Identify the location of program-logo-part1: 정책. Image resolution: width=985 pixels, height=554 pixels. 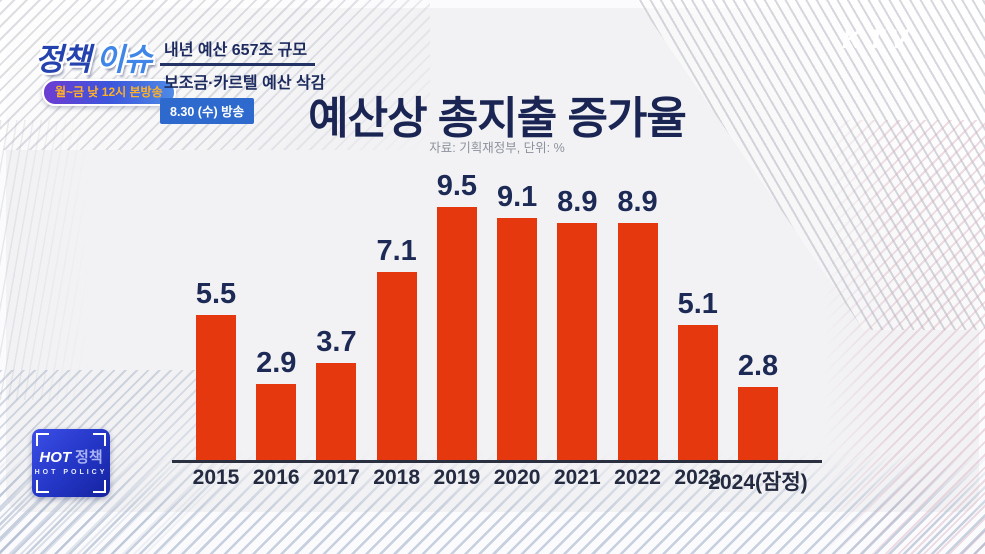
(63, 59).